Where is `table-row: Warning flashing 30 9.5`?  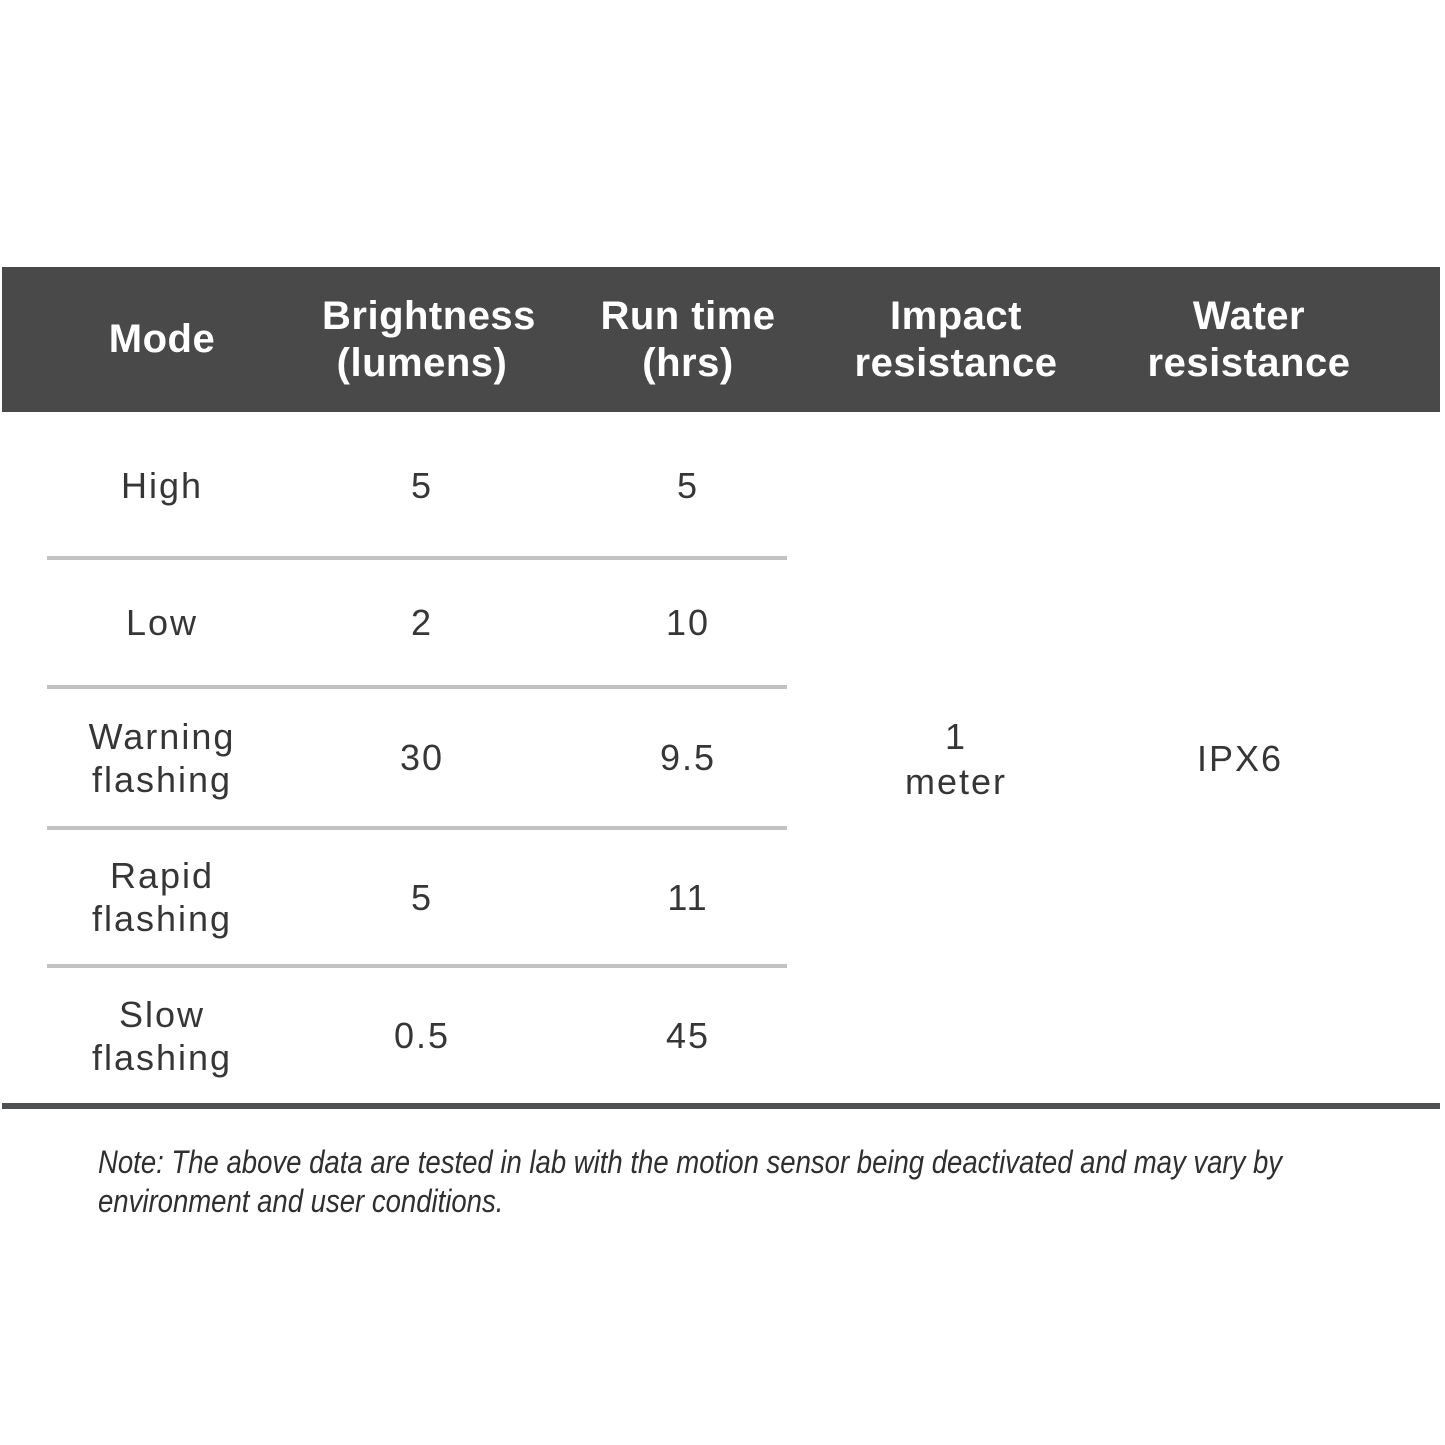
table-row: Warning flashing 30 9.5 is located at coordinates (721, 757).